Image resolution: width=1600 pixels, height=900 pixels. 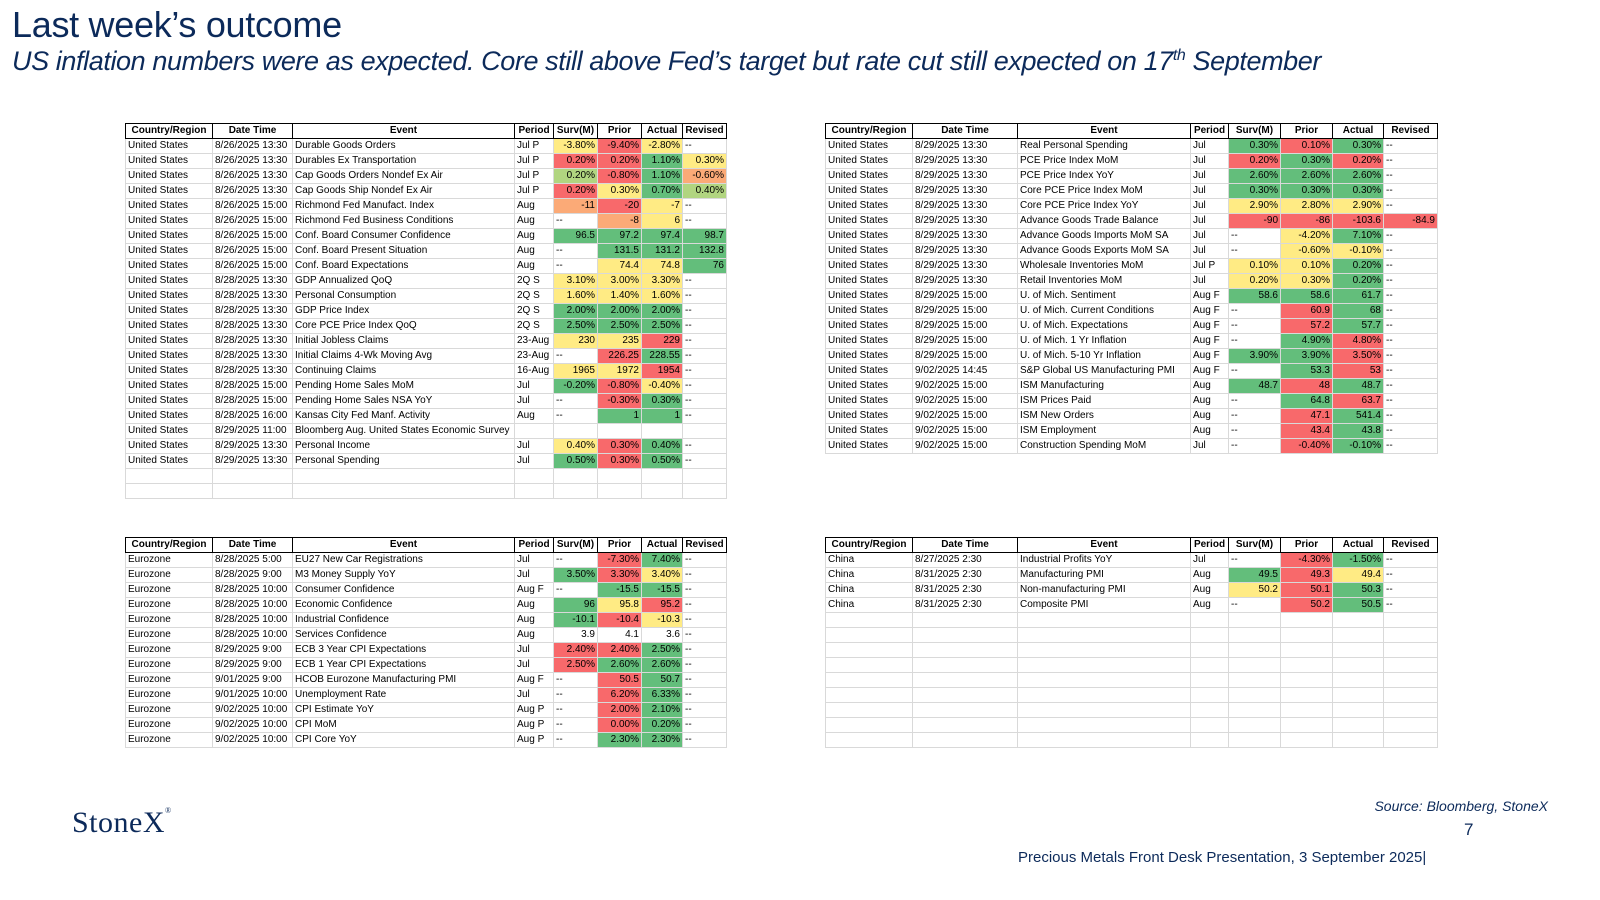 What do you see at coordinates (169, 545) in the screenshot?
I see `column-header-country: Country/Region` at bounding box center [169, 545].